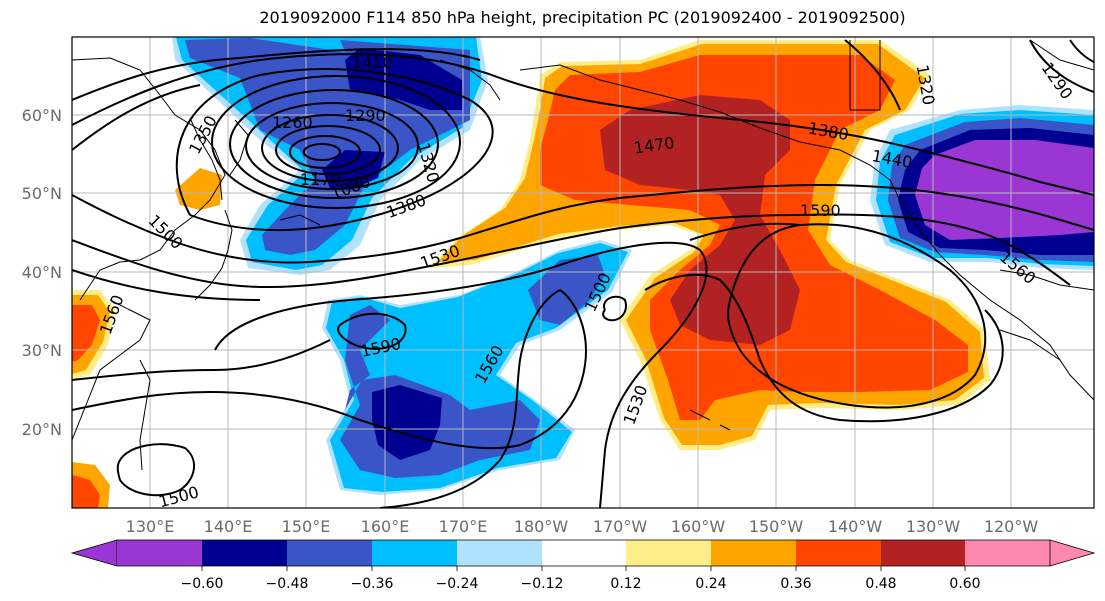 The image size is (1105, 601). What do you see at coordinates (1004, 190) in the screenshot?
I see `precip-region-purple` at bounding box center [1004, 190].